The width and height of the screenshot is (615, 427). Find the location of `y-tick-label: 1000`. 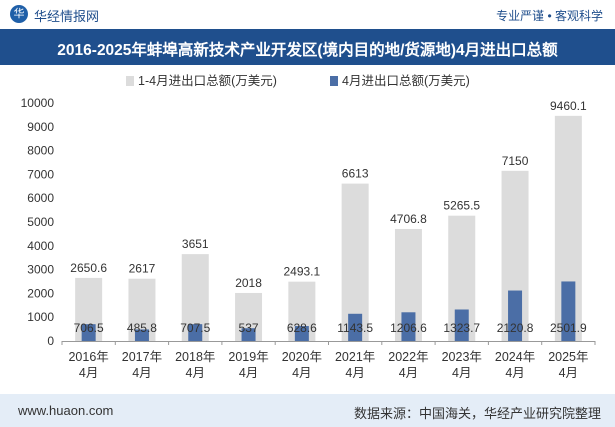

y-tick-label: 1000 is located at coordinates (40, 317).